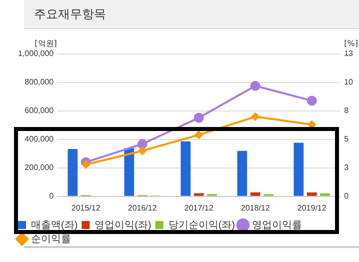 This screenshot has width=359, height=262. Describe the element at coordinates (143, 207) in the screenshot. I see `x-tick-label: 2016/12` at that location.